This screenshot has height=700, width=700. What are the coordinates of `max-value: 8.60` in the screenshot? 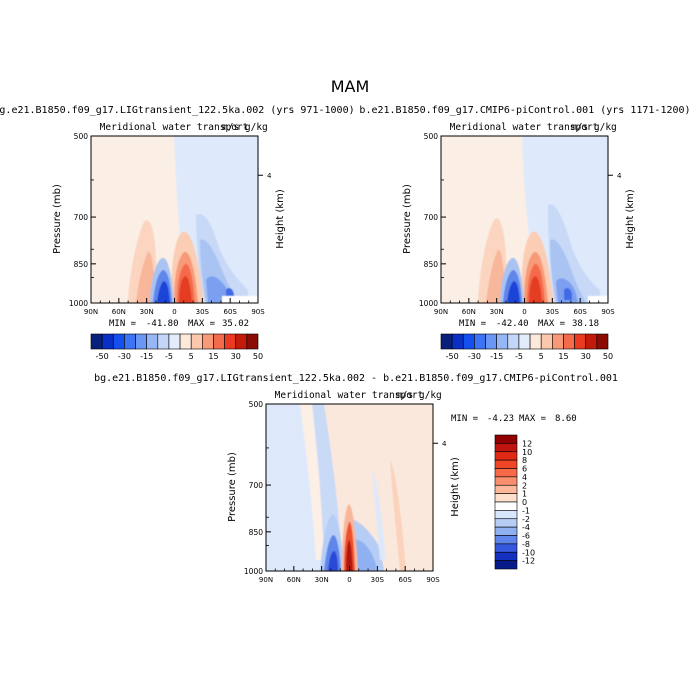 It's located at (566, 419).